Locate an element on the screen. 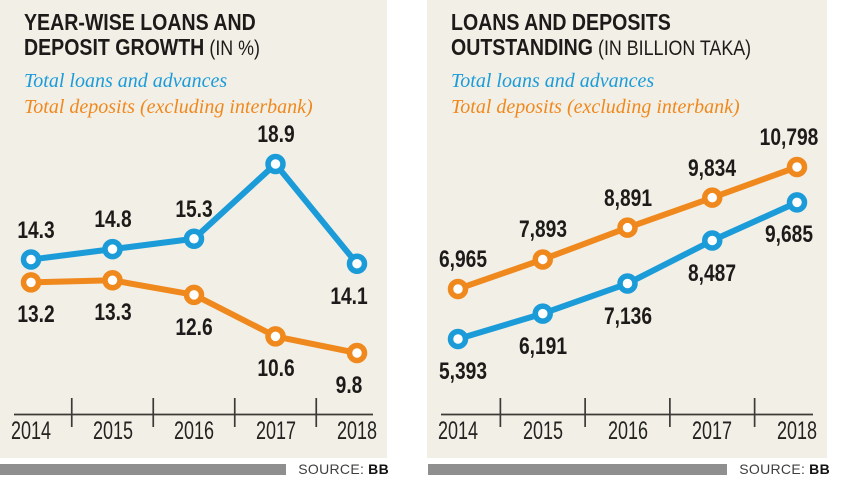 The width and height of the screenshot is (857, 482). value-label: 15.3 is located at coordinates (194, 209).